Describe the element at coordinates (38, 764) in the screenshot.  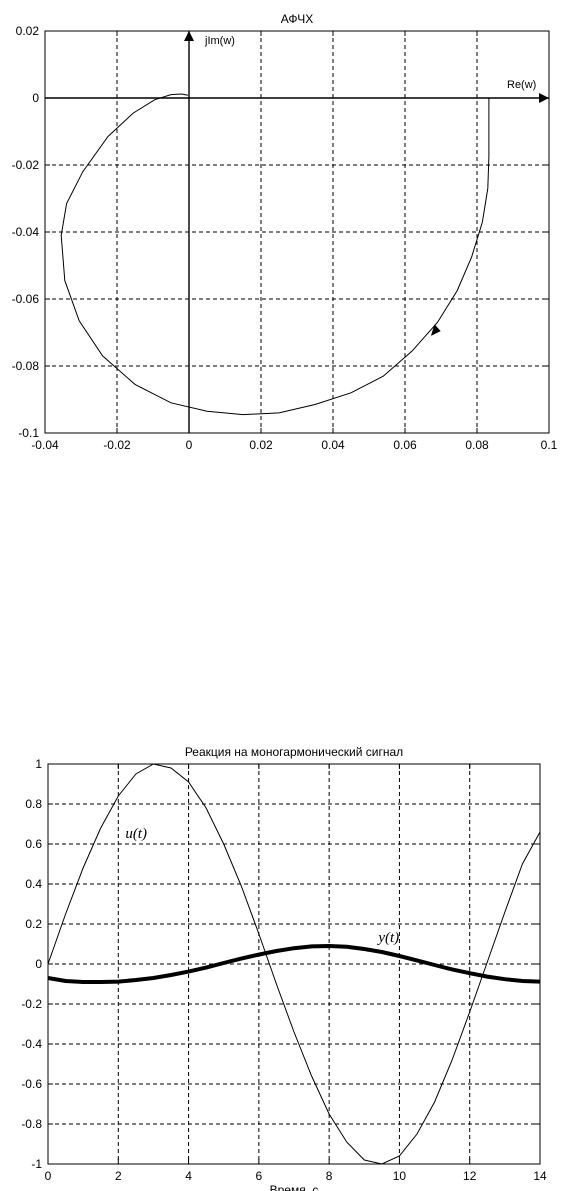
I see `y-tick-label: 1` at that location.